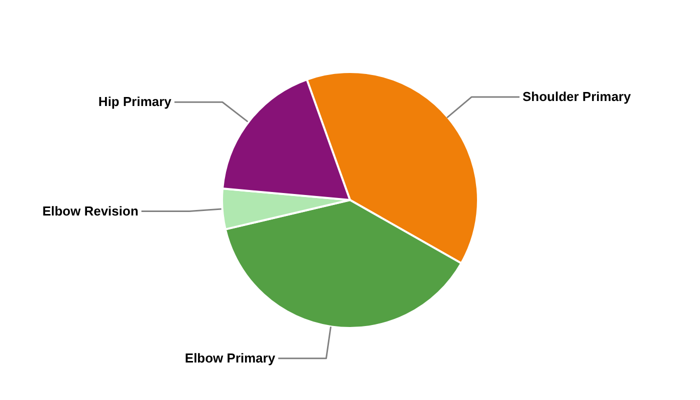 Image resolution: width=700 pixels, height=400 pixels. Describe the element at coordinates (230, 358) in the screenshot. I see `slice-label: Elbow Primary` at that location.